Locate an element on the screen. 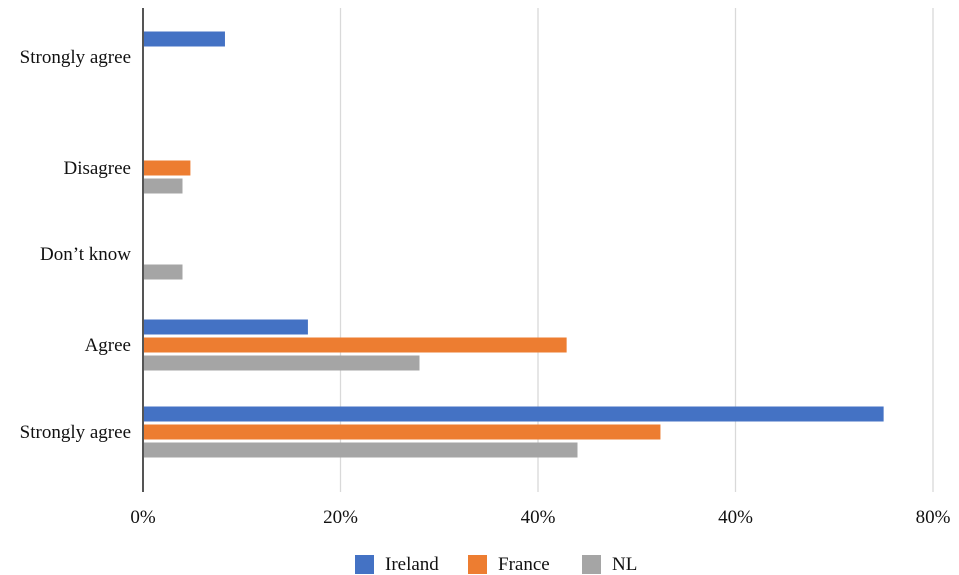 This screenshot has height=575, width=959. legend: Ireland France NL is located at coordinates (496, 564).